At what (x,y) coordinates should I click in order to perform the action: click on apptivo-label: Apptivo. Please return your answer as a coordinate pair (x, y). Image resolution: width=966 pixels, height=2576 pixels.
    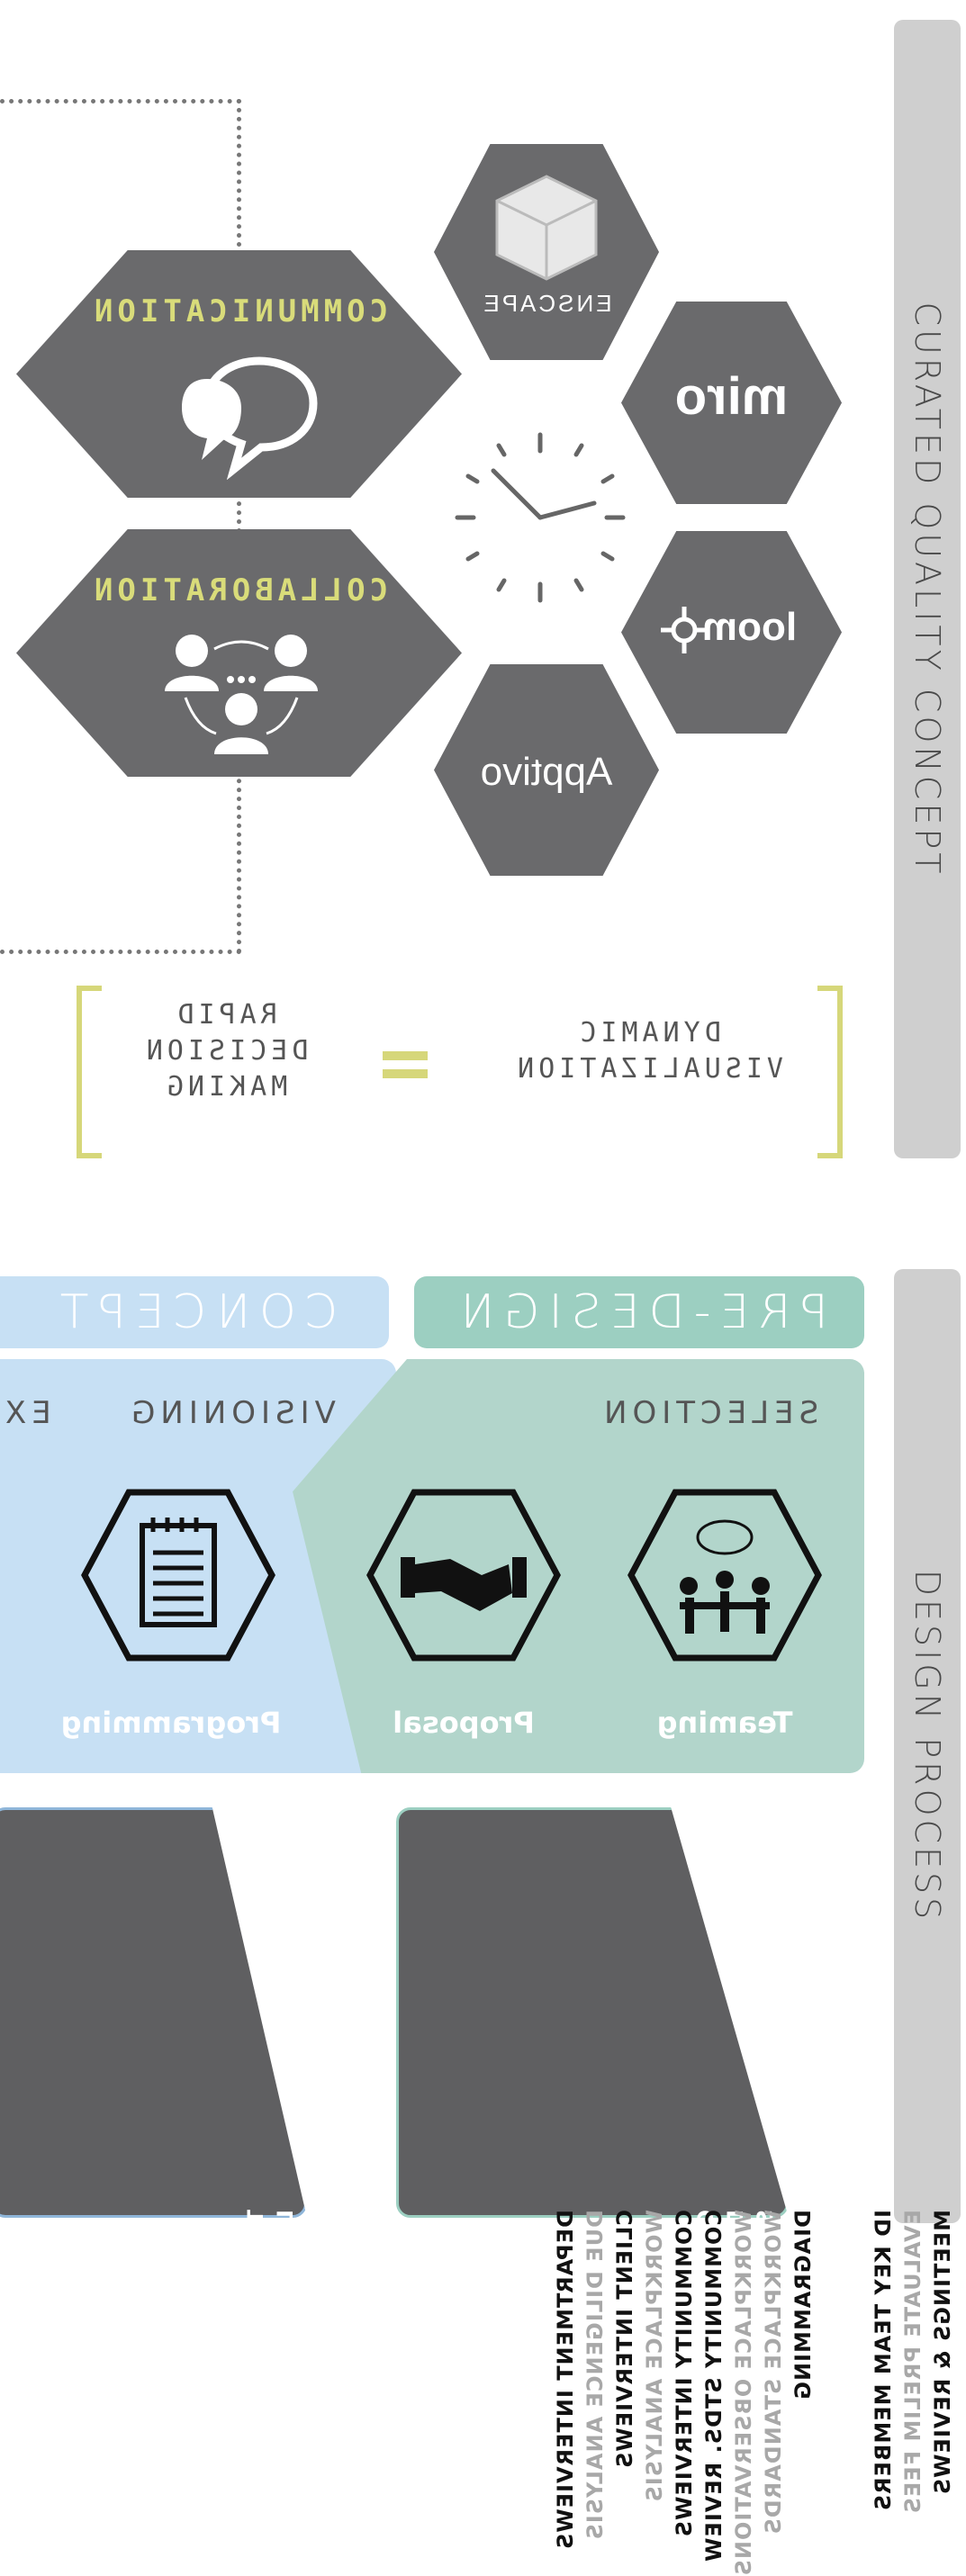
    Looking at the image, I should click on (546, 772).